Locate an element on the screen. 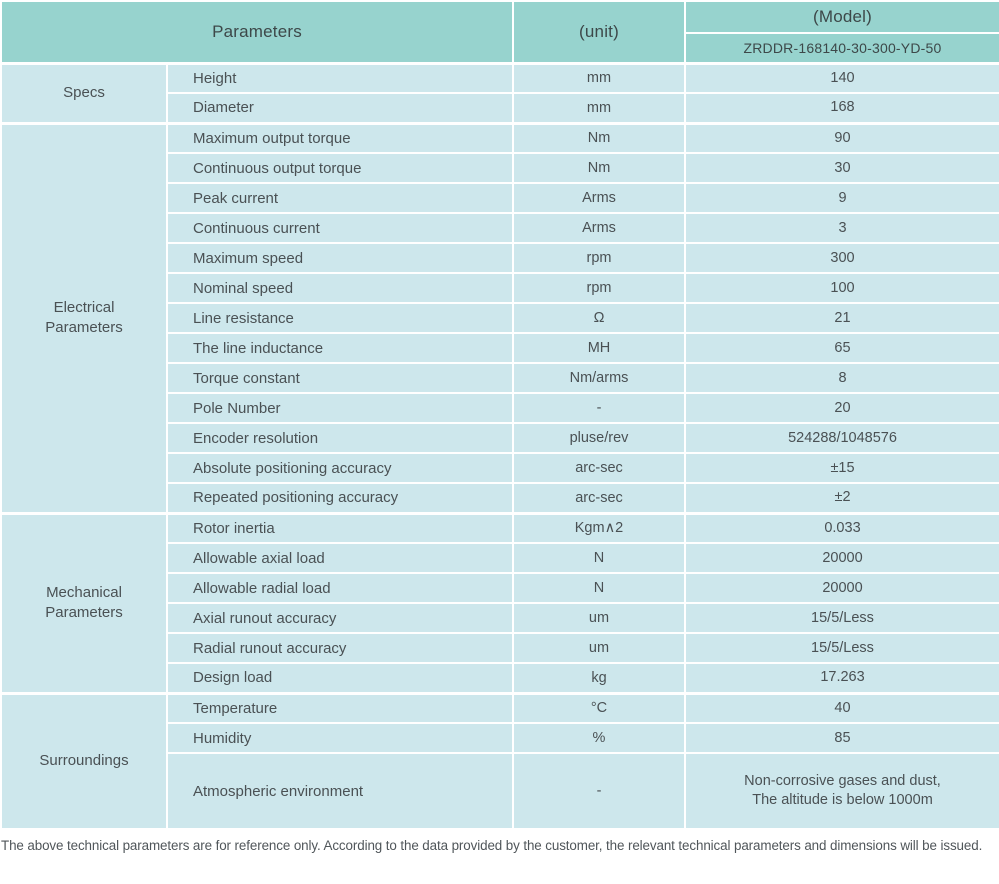  model-row: ZRDDR-168140-30-300-YD-50 is located at coordinates (500, 48).